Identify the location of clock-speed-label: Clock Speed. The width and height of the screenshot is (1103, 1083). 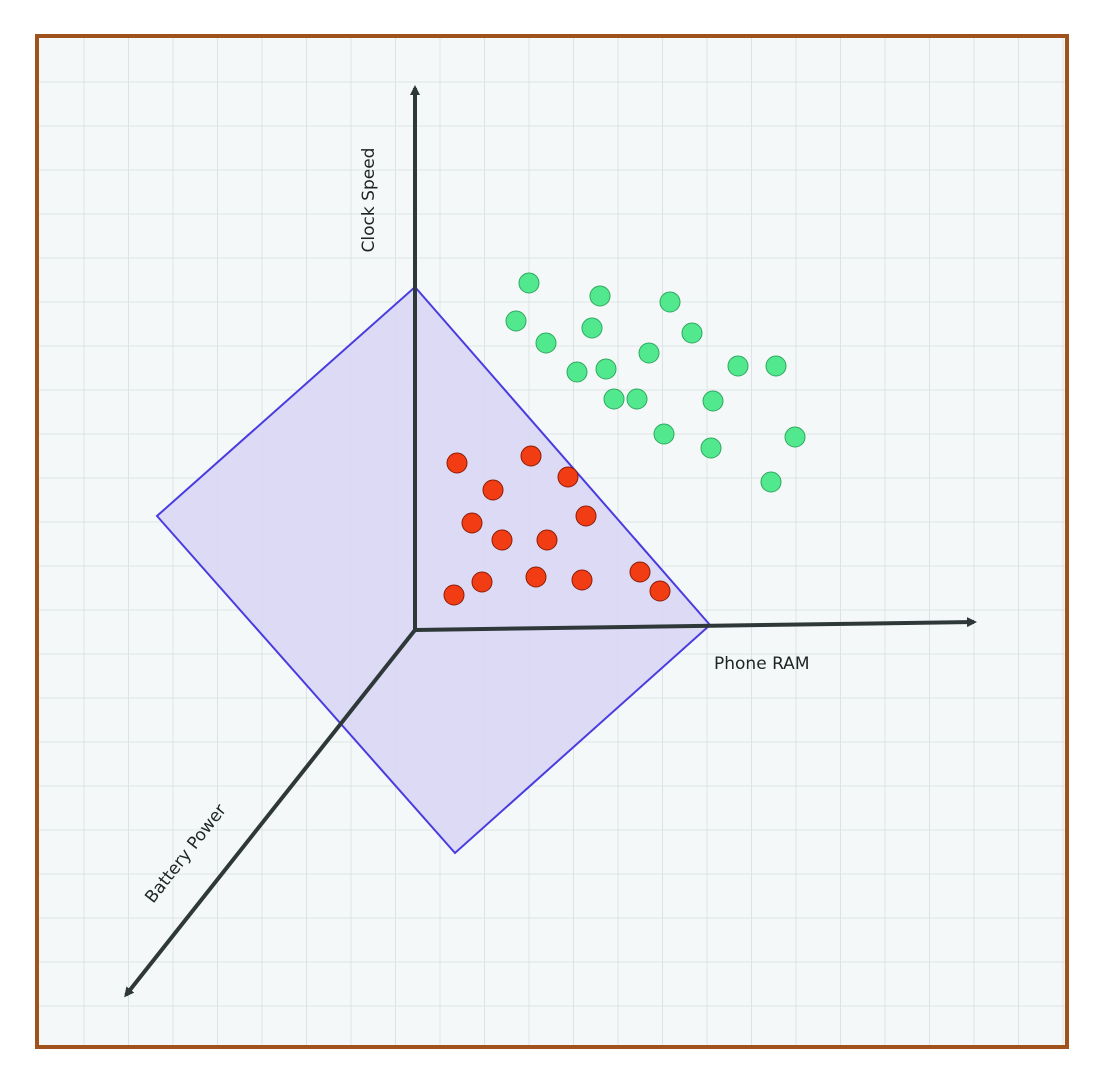
(369, 200).